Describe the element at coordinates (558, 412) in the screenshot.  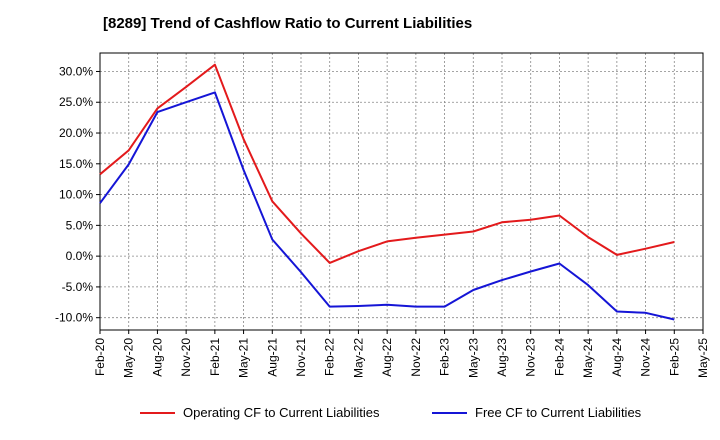
I see `legend-label-free-cf: Free CF to Current Liabilities` at that location.